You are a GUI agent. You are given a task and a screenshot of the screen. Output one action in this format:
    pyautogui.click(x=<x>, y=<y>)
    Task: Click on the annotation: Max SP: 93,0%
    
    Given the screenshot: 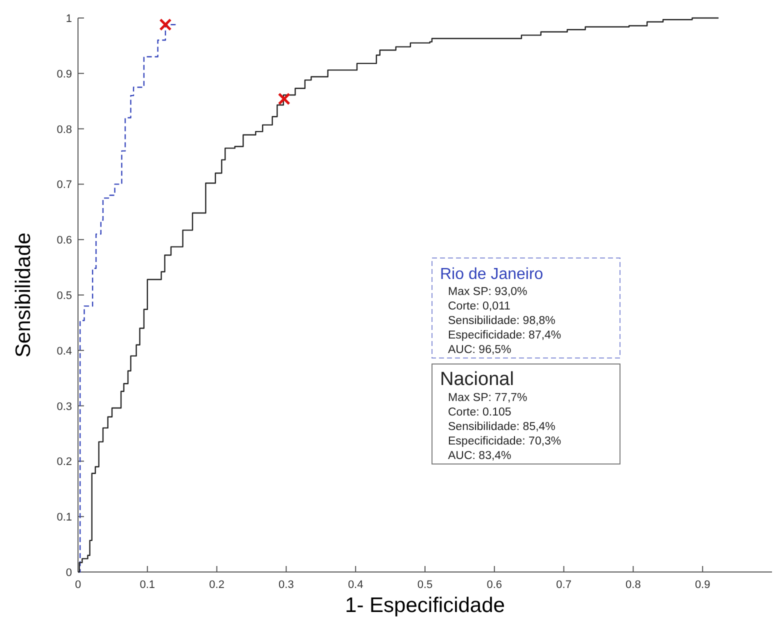 What is the action you would take?
    pyautogui.click(x=488, y=292)
    